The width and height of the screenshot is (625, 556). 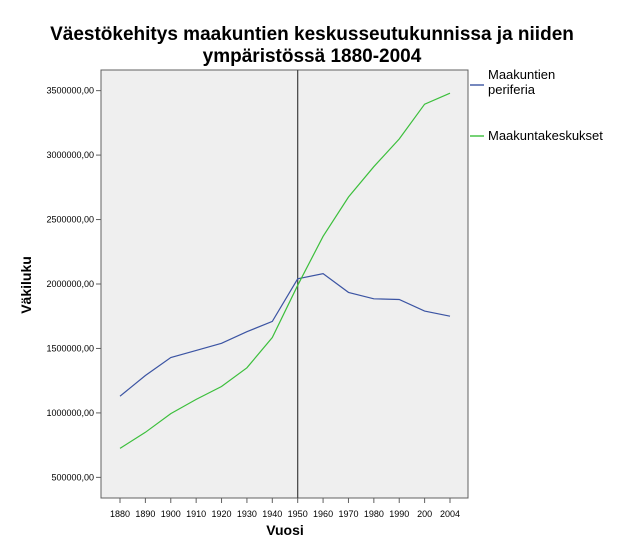 I want to click on x-tick-label: 1960, so click(x=323, y=514).